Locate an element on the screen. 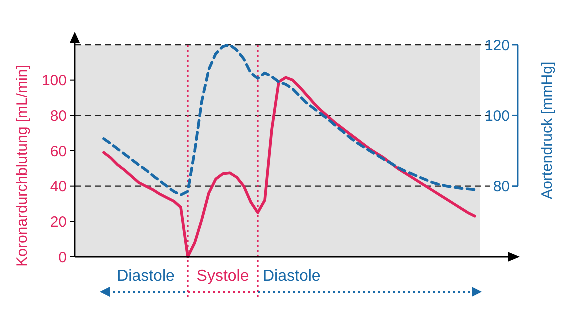 This screenshot has height=313, width=573. y2-tick-label: 100 is located at coordinates (497, 116).